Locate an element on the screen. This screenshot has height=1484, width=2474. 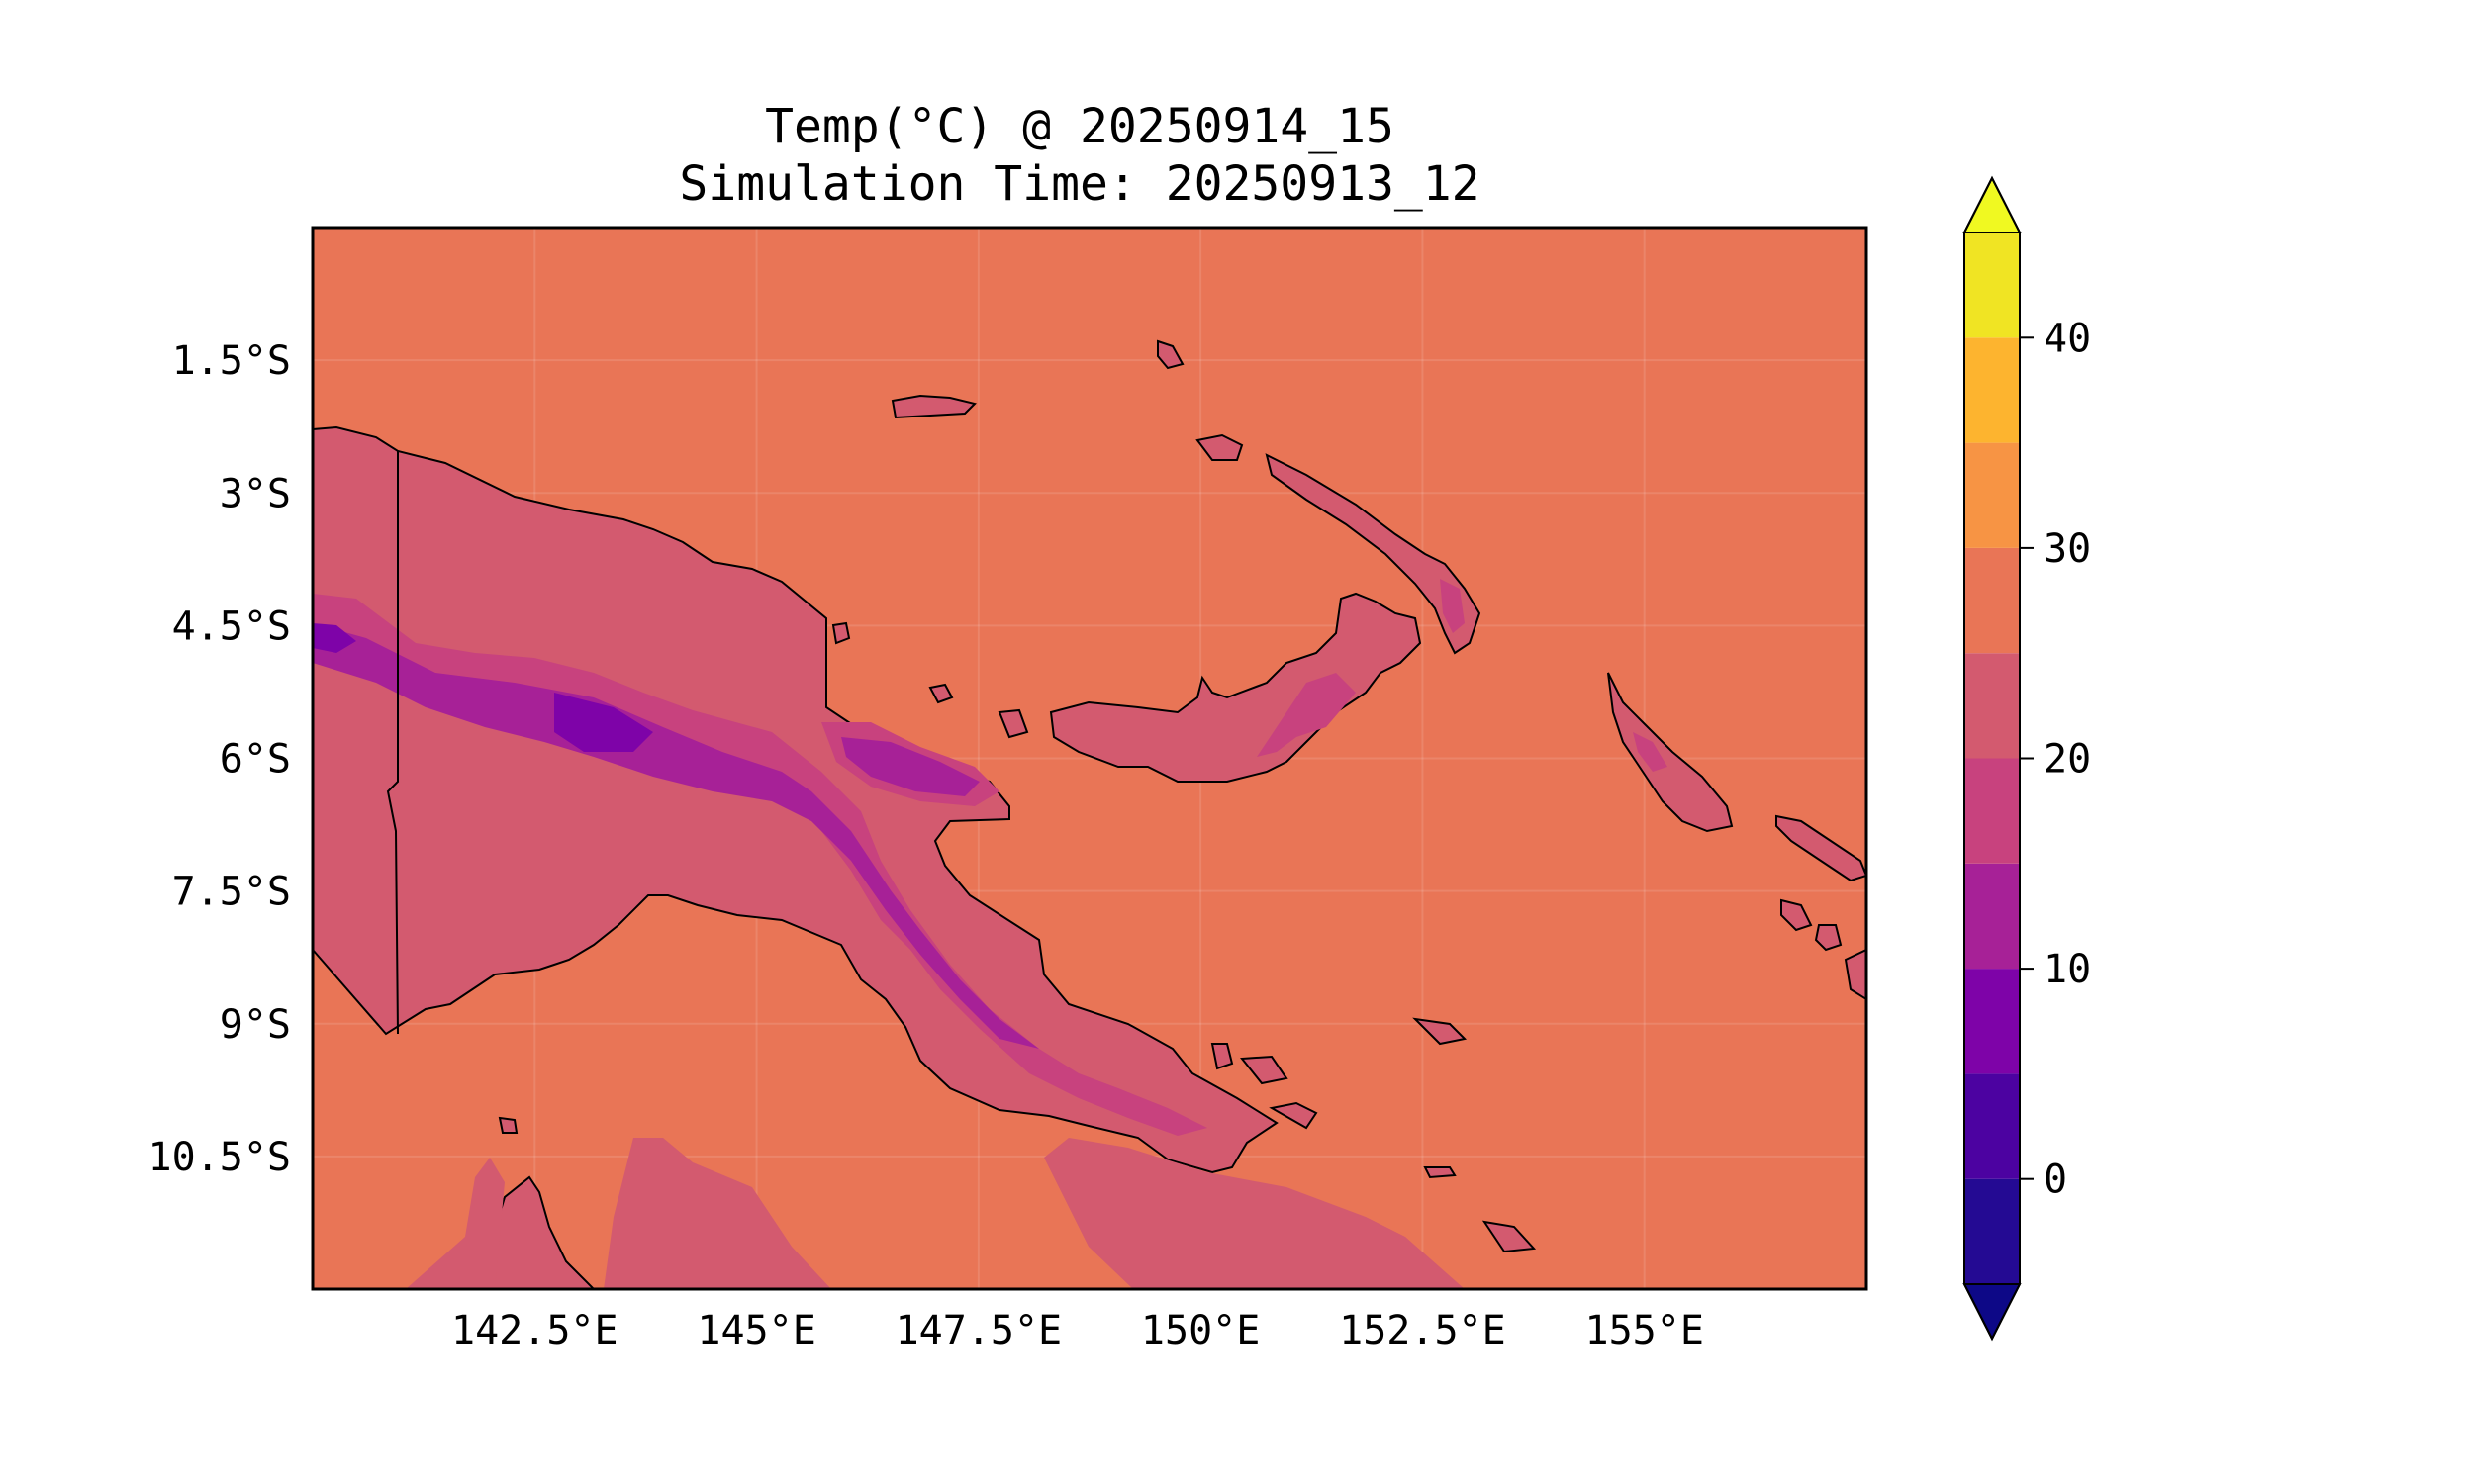
colorbar-tick-label: 40 is located at coordinates (2067, 338).